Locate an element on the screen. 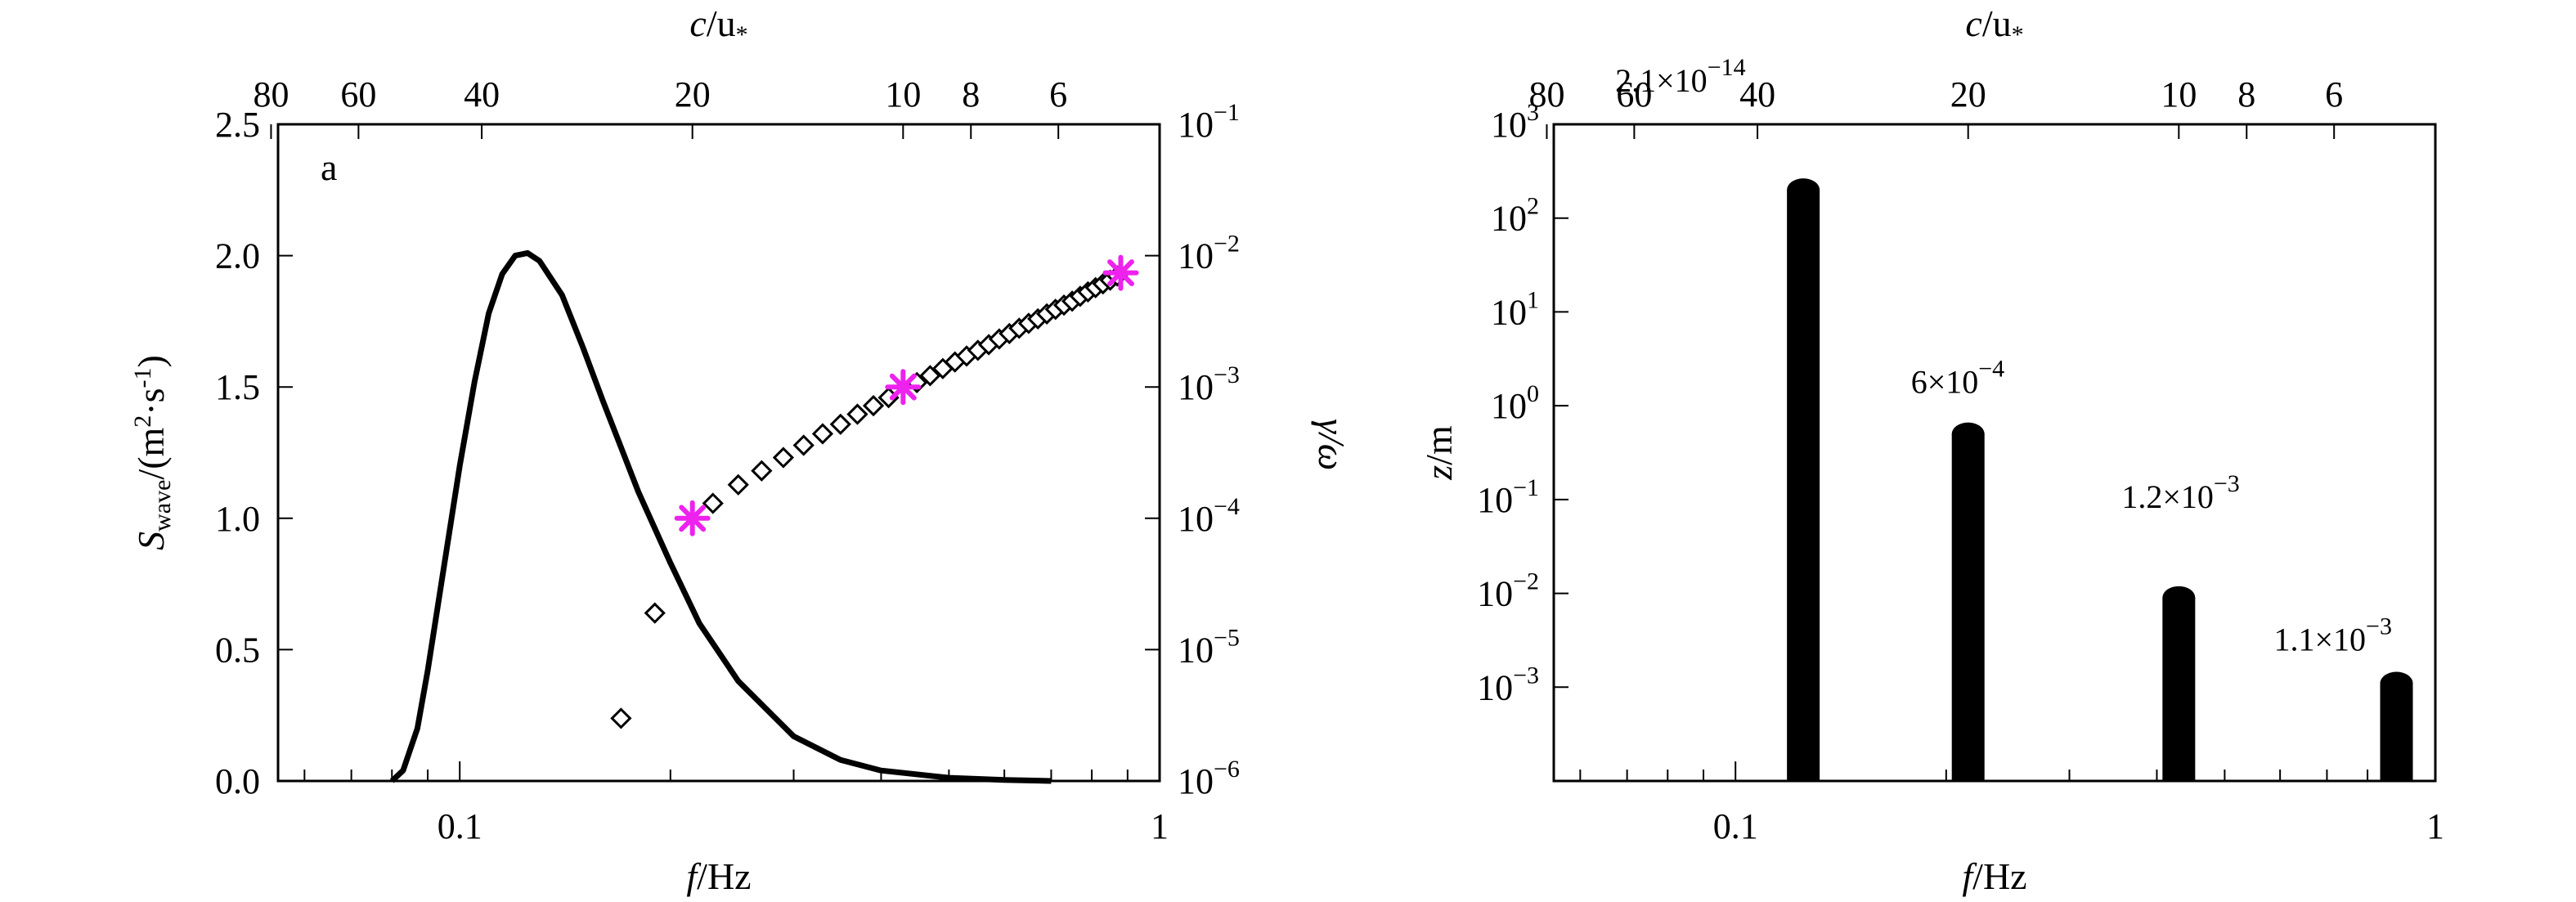 Image resolution: width=2576 pixels, height=902 pixels. y-tick-label: 10⁻³ is located at coordinates (1508, 684).